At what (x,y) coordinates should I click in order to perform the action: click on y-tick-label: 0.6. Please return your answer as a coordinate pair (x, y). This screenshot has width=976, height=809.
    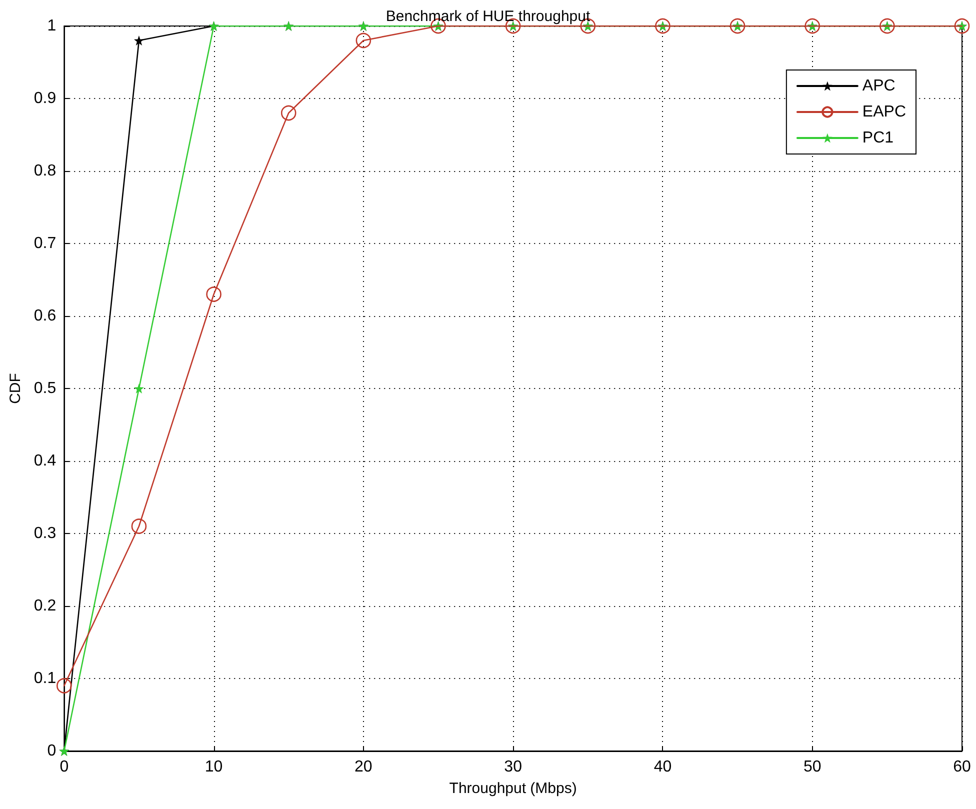
    Looking at the image, I should click on (45, 316).